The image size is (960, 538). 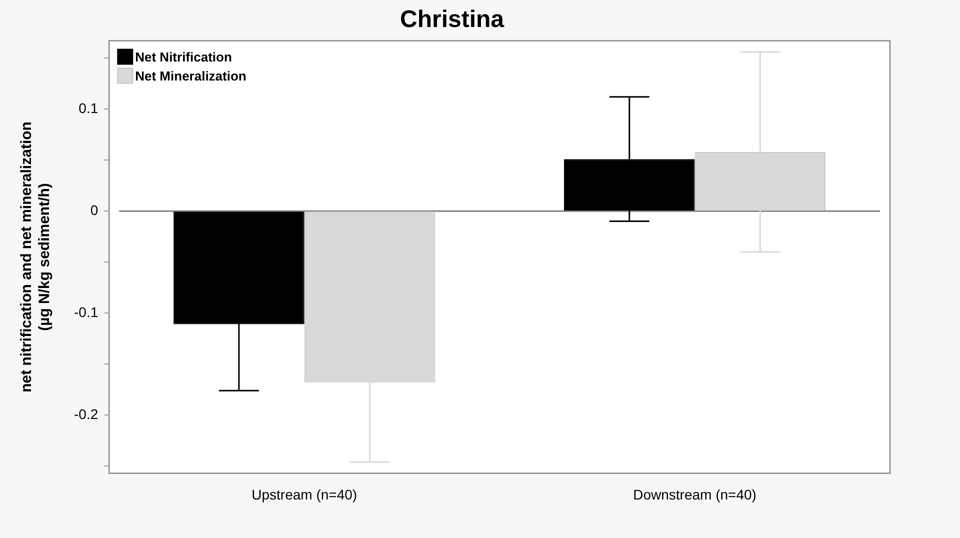 I want to click on x-tick-label: Upstream (n=40), so click(x=305, y=494).